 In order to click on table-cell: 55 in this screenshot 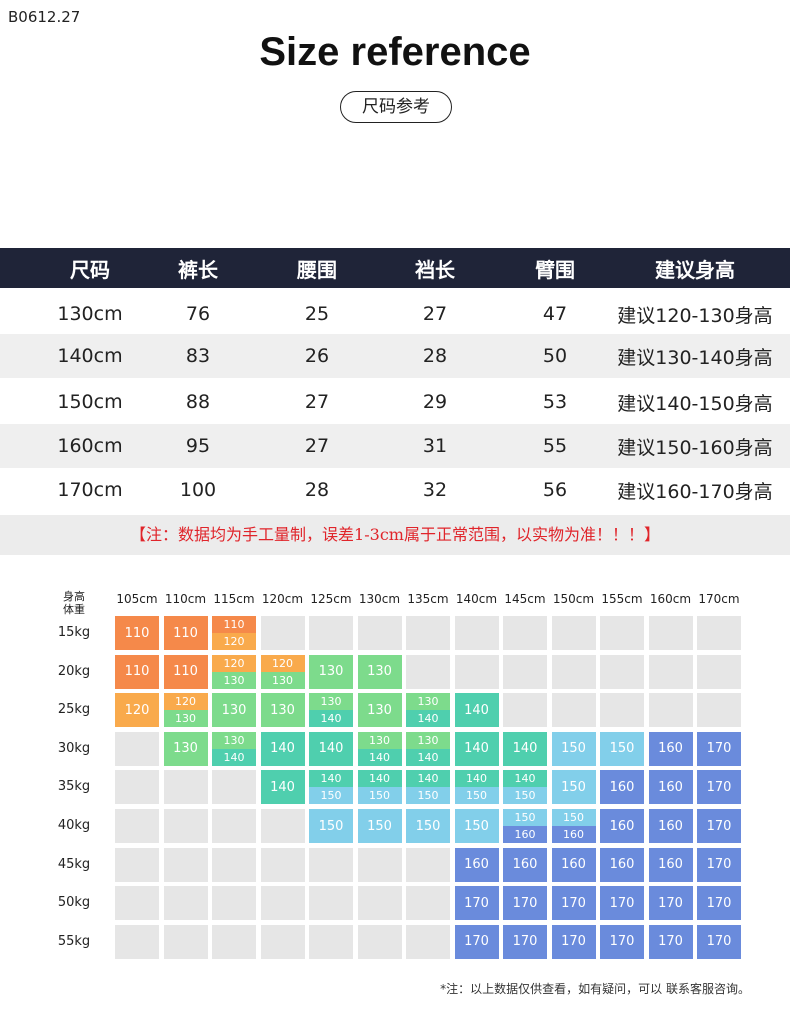, I will do `click(555, 446)`.